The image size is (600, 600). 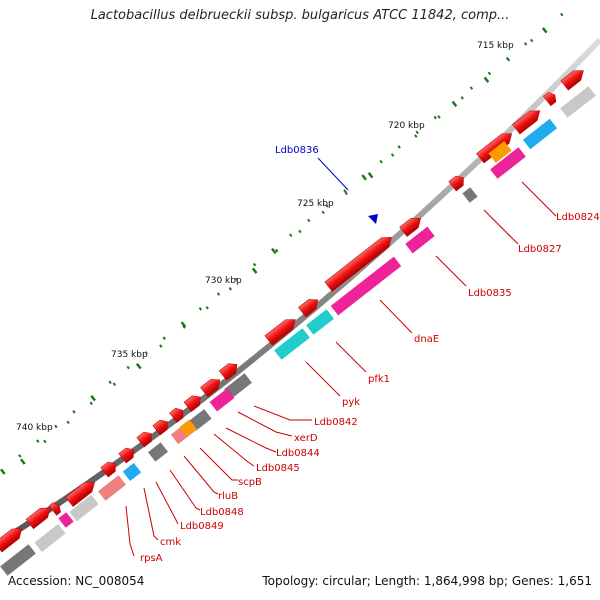 What do you see at coordinates (282, 413) in the screenshot?
I see `leader-Ldb0842` at bounding box center [282, 413].